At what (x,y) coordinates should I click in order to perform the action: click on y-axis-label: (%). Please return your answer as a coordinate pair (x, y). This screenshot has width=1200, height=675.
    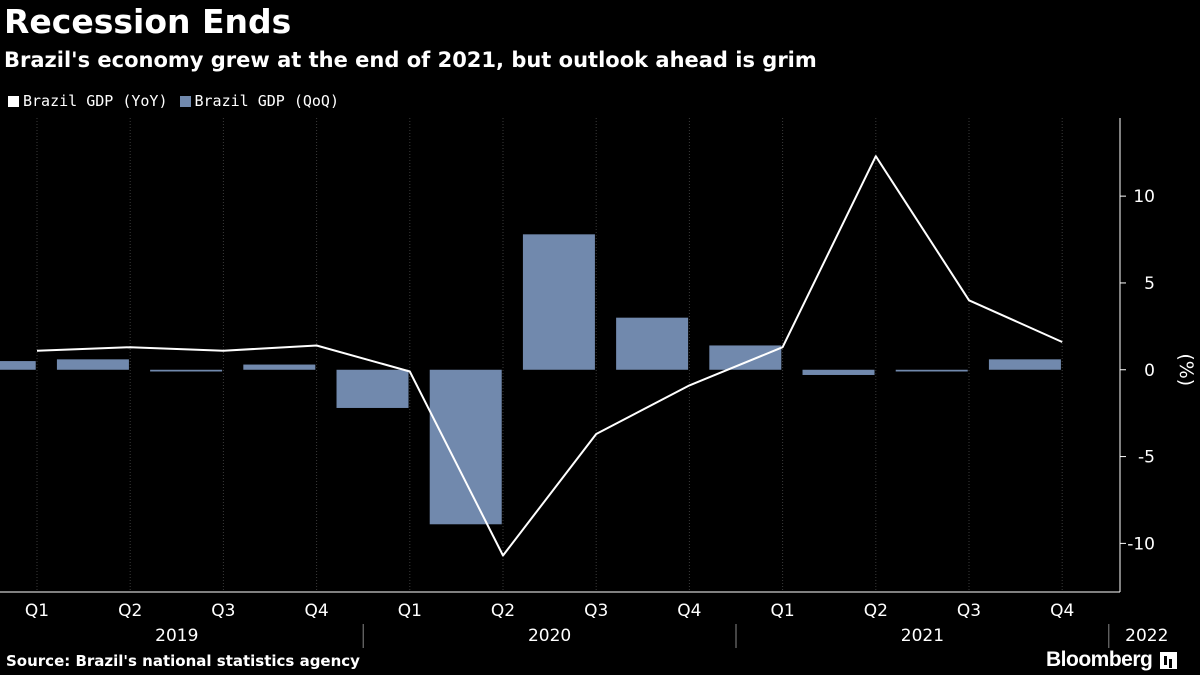
    Looking at the image, I should click on (1186, 369).